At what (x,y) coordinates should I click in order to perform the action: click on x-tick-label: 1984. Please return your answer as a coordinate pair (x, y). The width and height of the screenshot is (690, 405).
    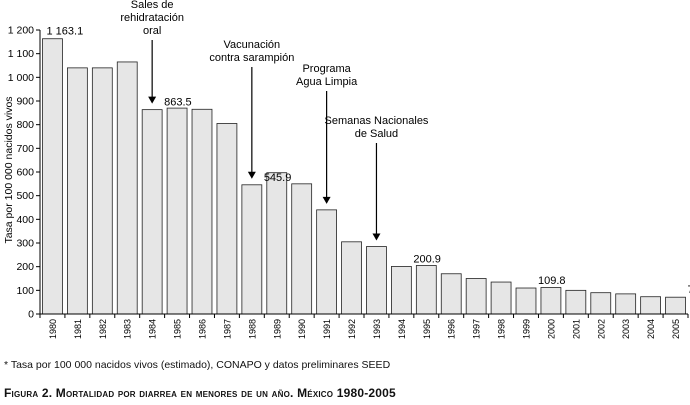
    Looking at the image, I should click on (153, 329).